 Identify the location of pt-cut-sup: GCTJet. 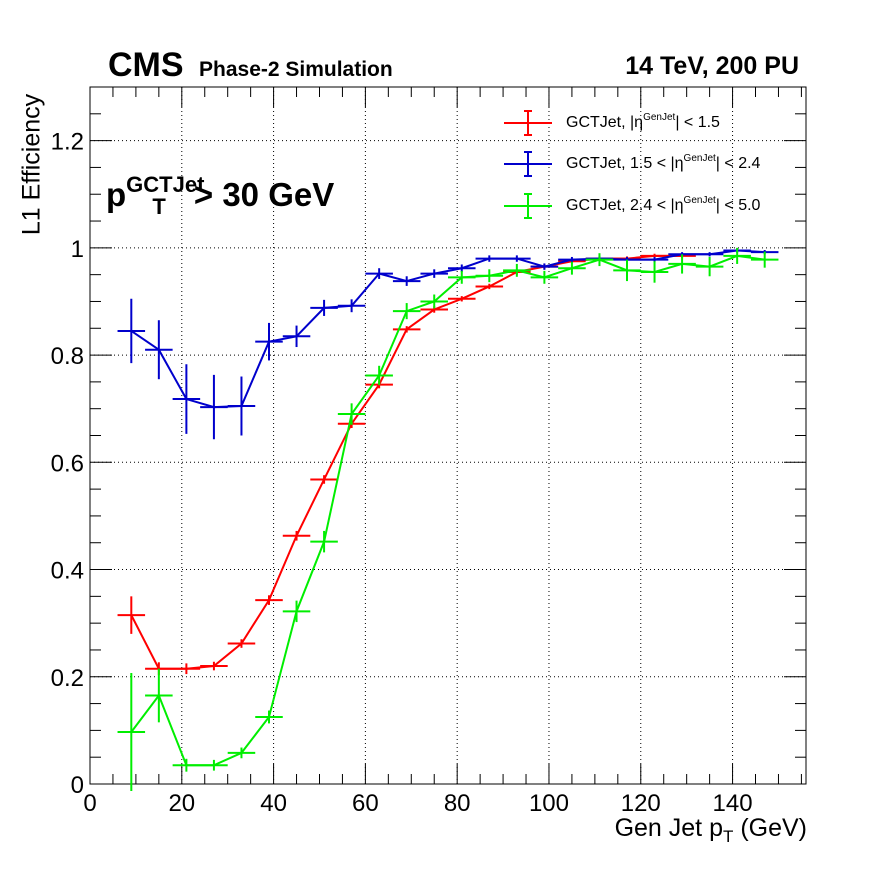
(165, 184).